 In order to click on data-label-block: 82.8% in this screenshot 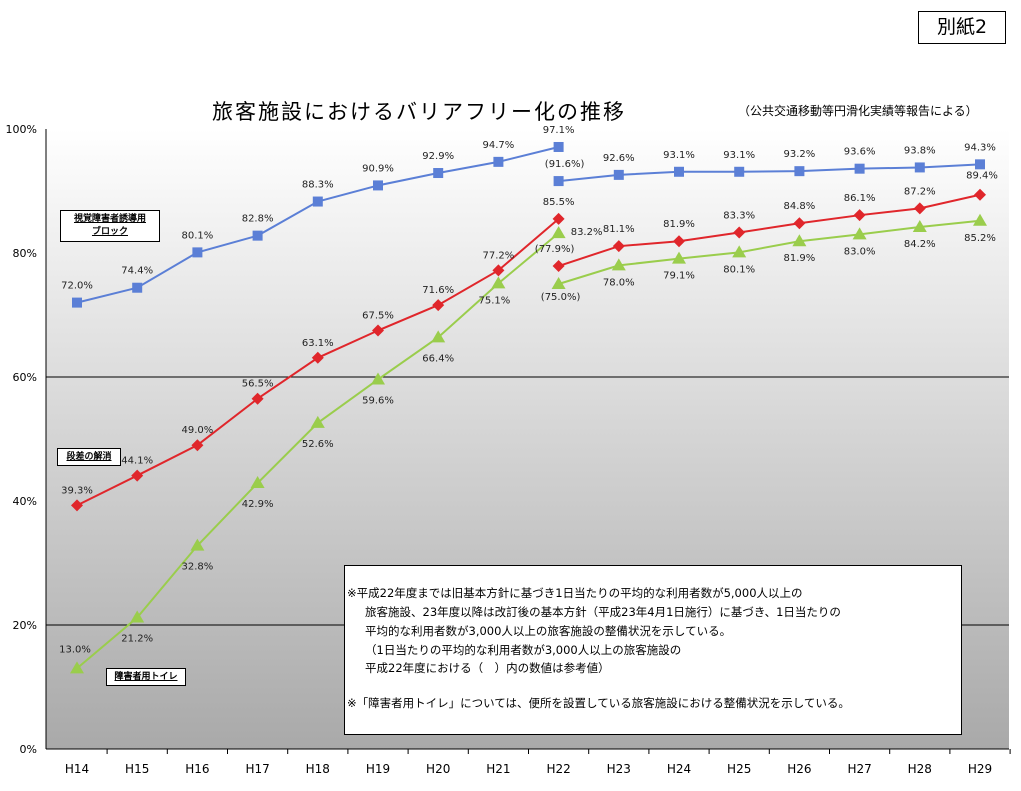, I will do `click(258, 219)`.